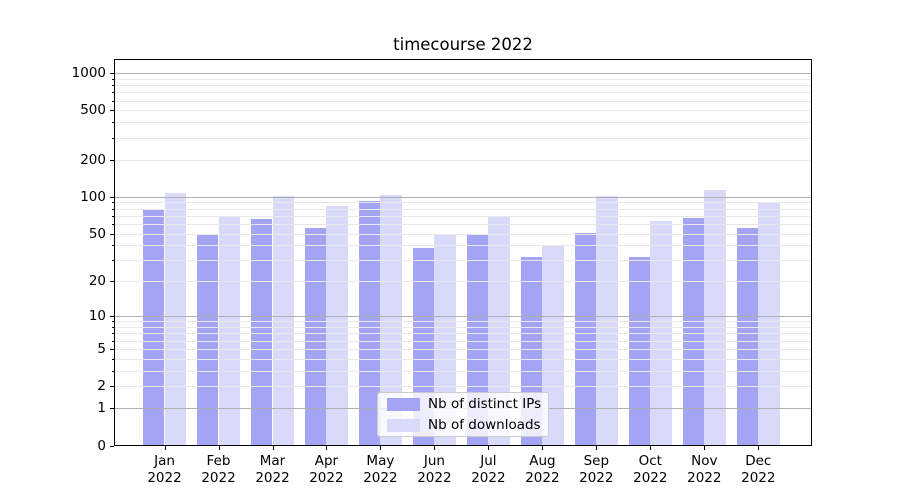 The width and height of the screenshot is (900, 500). I want to click on legend: Nb of distinct IPs Nb of downloads, so click(463, 414).